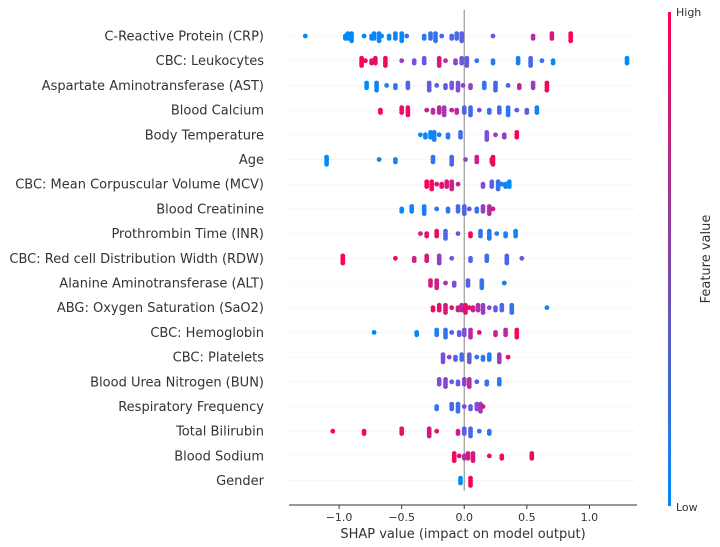  I want to click on feature-label: Blood Calcium, so click(217, 111).